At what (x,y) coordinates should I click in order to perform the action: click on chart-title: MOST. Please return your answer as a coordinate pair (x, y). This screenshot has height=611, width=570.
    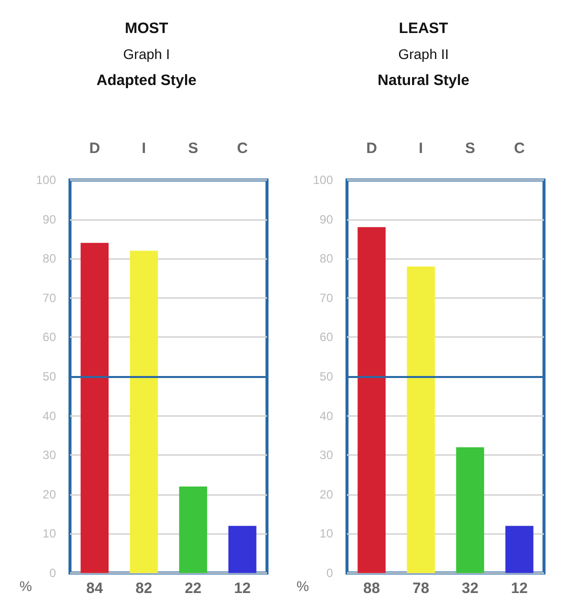
    Looking at the image, I should click on (146, 28).